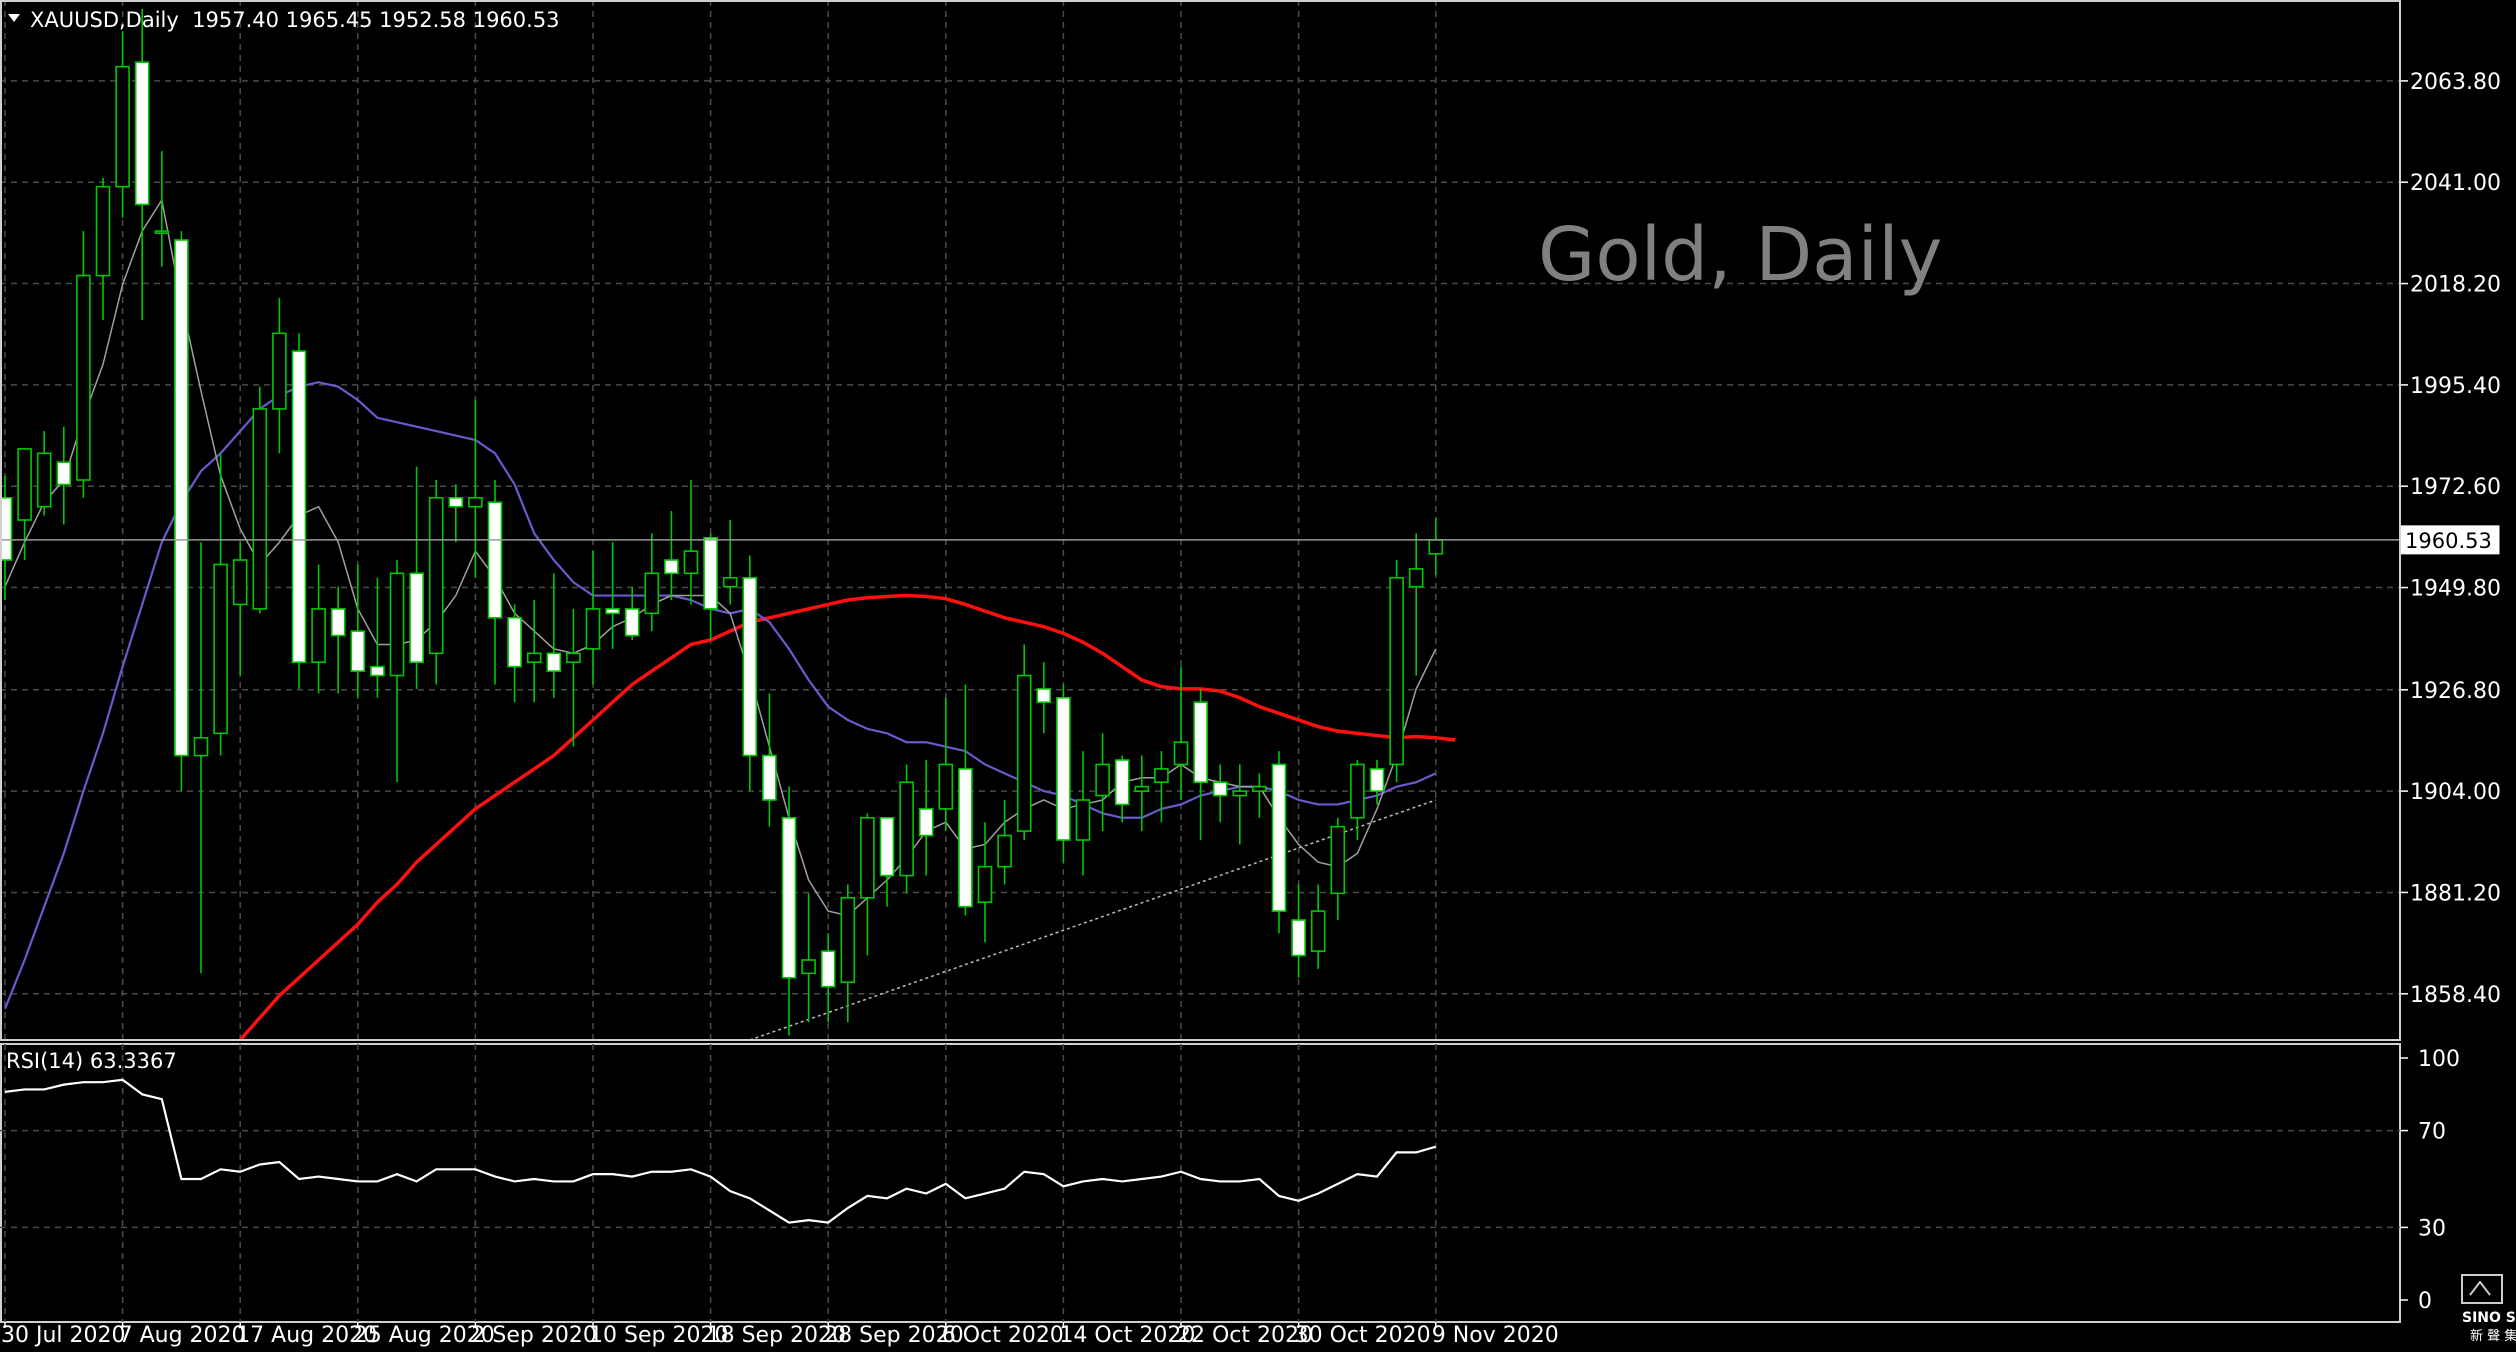 The height and width of the screenshot is (1352, 2516). What do you see at coordinates (533, 1335) in the screenshot?
I see `time-tick-label: 2 Sep 2020` at bounding box center [533, 1335].